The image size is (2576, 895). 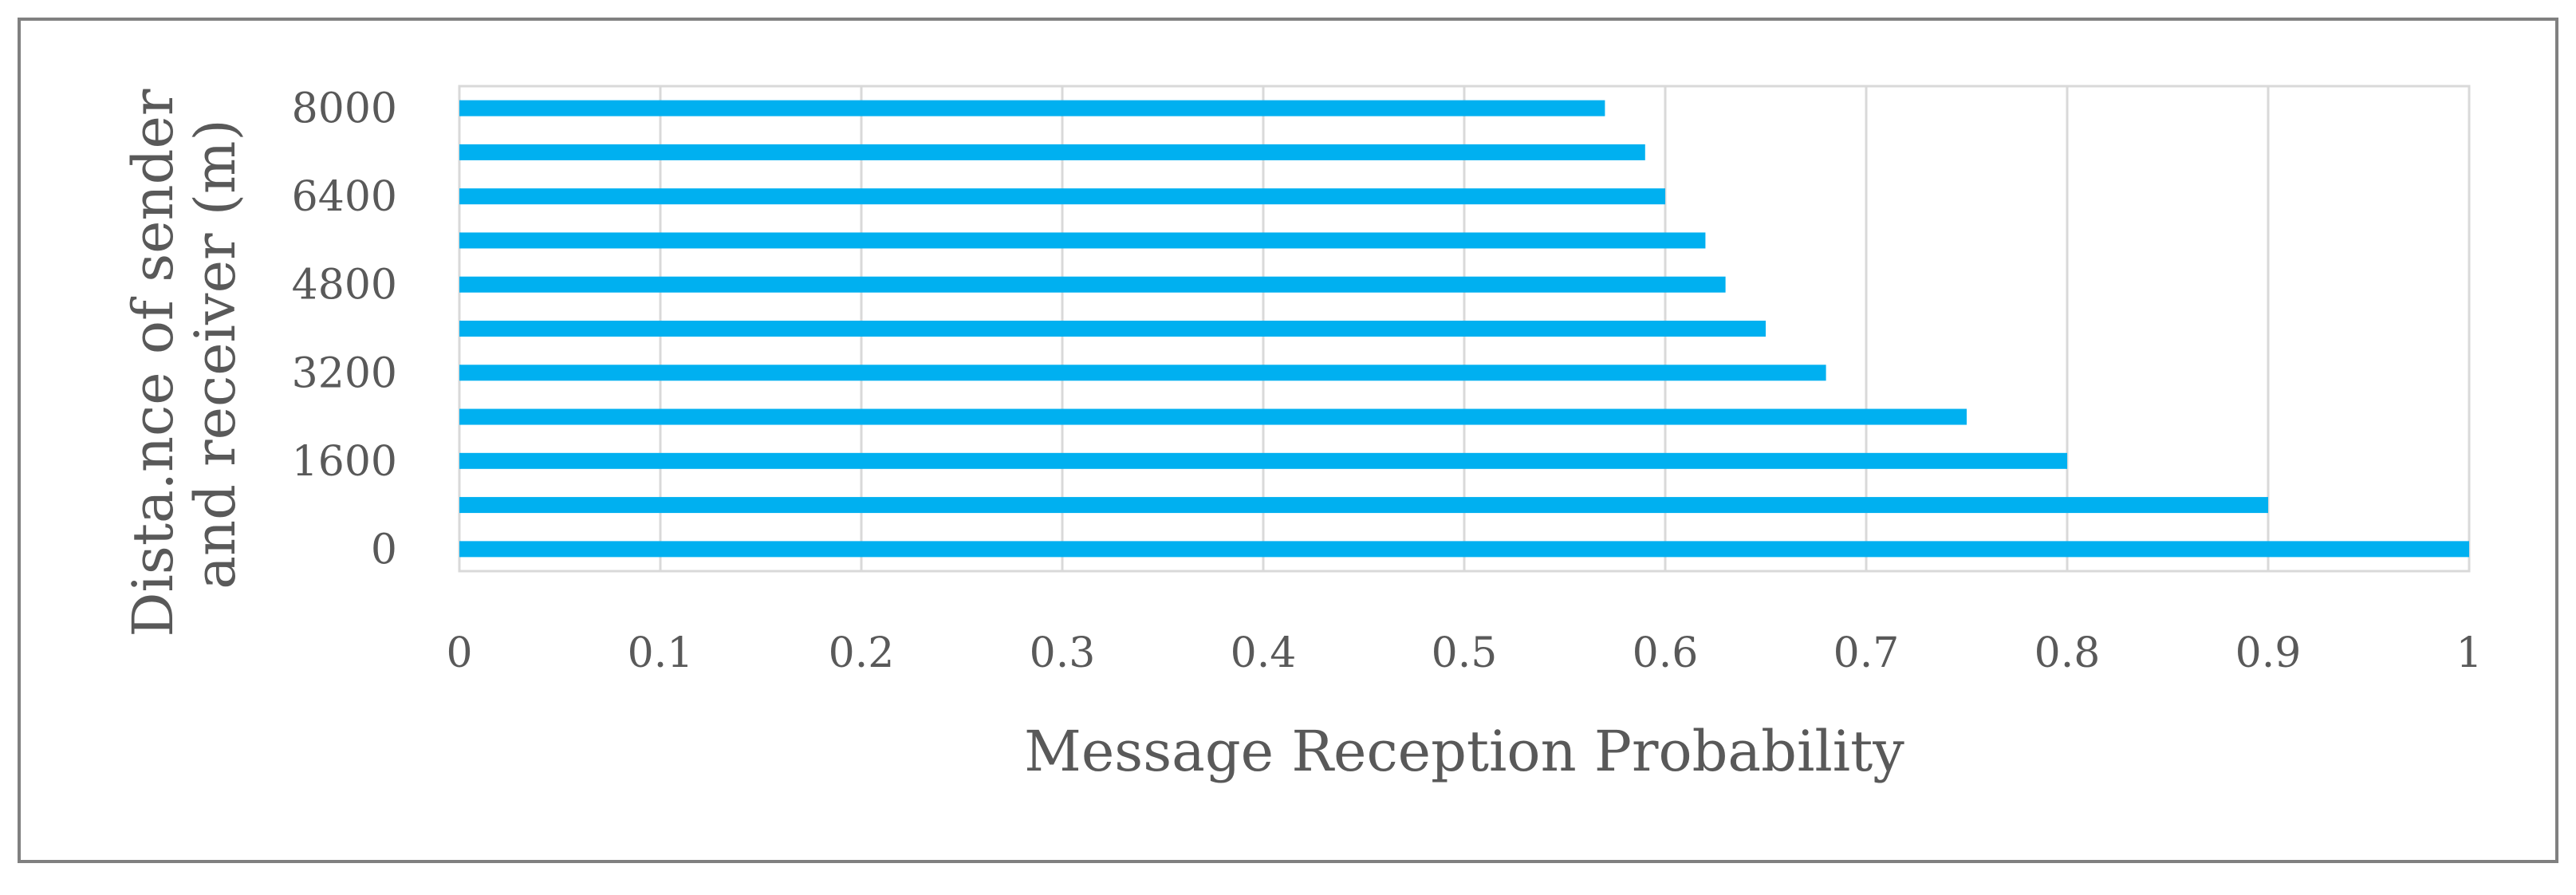 What do you see at coordinates (1666, 653) in the screenshot?
I see `x-tick-label: 0.6` at bounding box center [1666, 653].